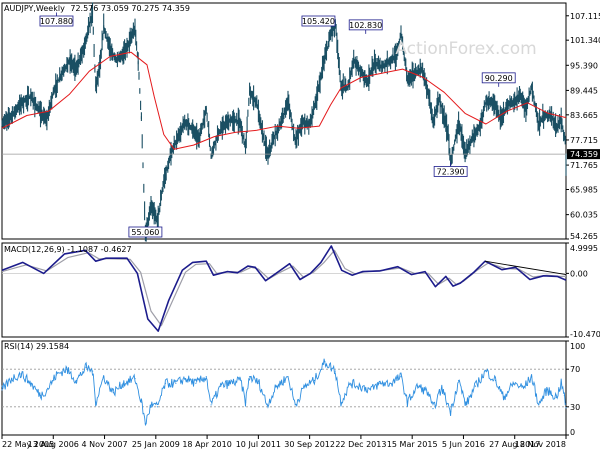 The image size is (600, 450). What do you see at coordinates (309, 444) in the screenshot?
I see `x-tick-label: 30 Sep 2012` at bounding box center [309, 444].